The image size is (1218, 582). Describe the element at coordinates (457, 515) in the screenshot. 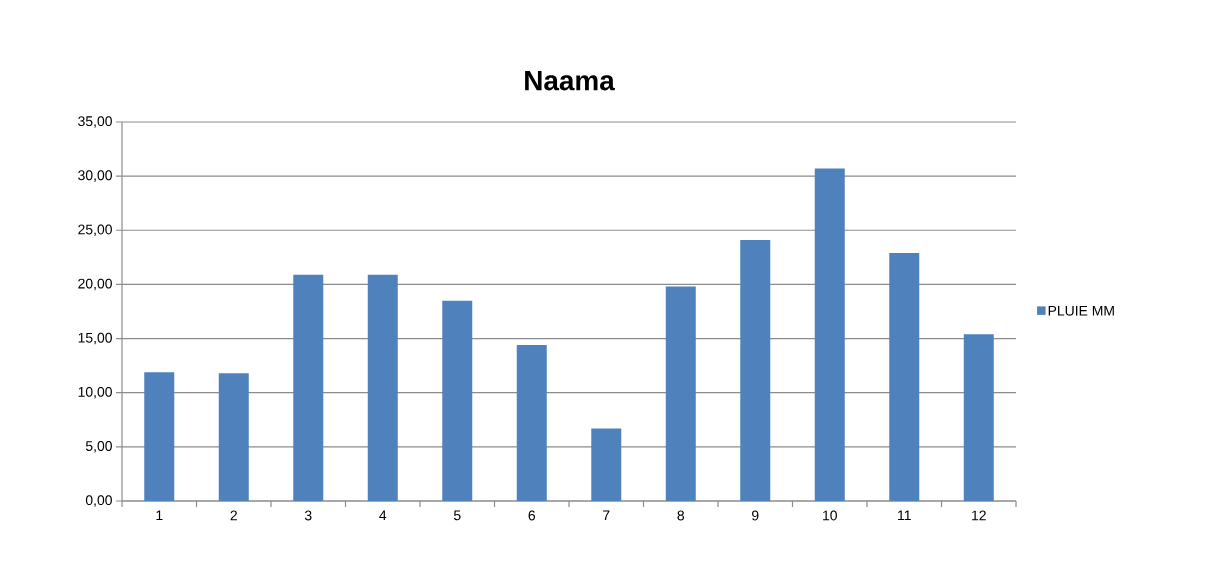

I see `x-tick-label: 5` at that location.